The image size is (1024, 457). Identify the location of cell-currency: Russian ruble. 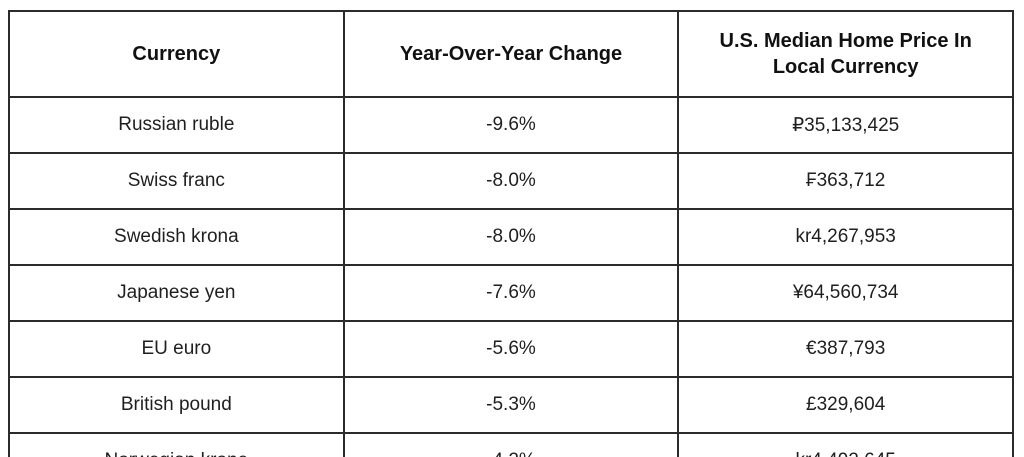
(176, 125).